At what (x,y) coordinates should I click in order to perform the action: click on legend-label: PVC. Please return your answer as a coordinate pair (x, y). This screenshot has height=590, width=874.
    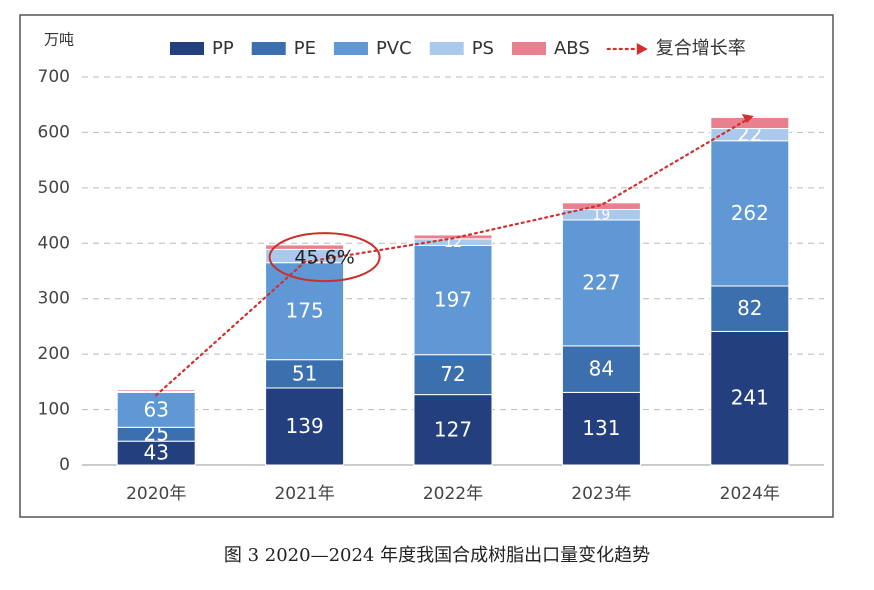
    Looking at the image, I should click on (394, 48).